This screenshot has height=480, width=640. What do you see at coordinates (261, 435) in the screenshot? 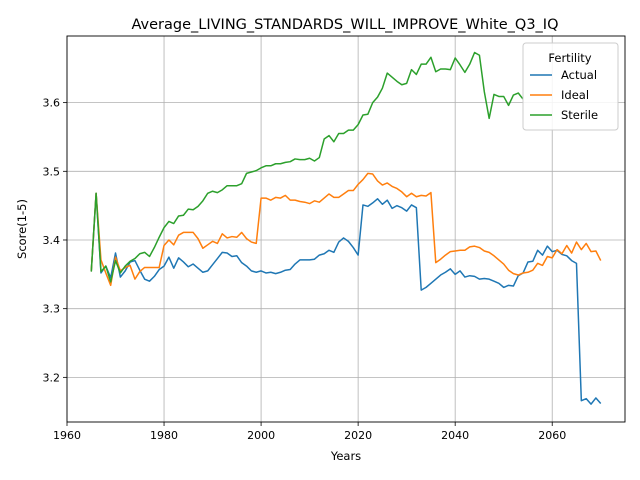
I see `x-tick-label: 2000` at bounding box center [261, 435].